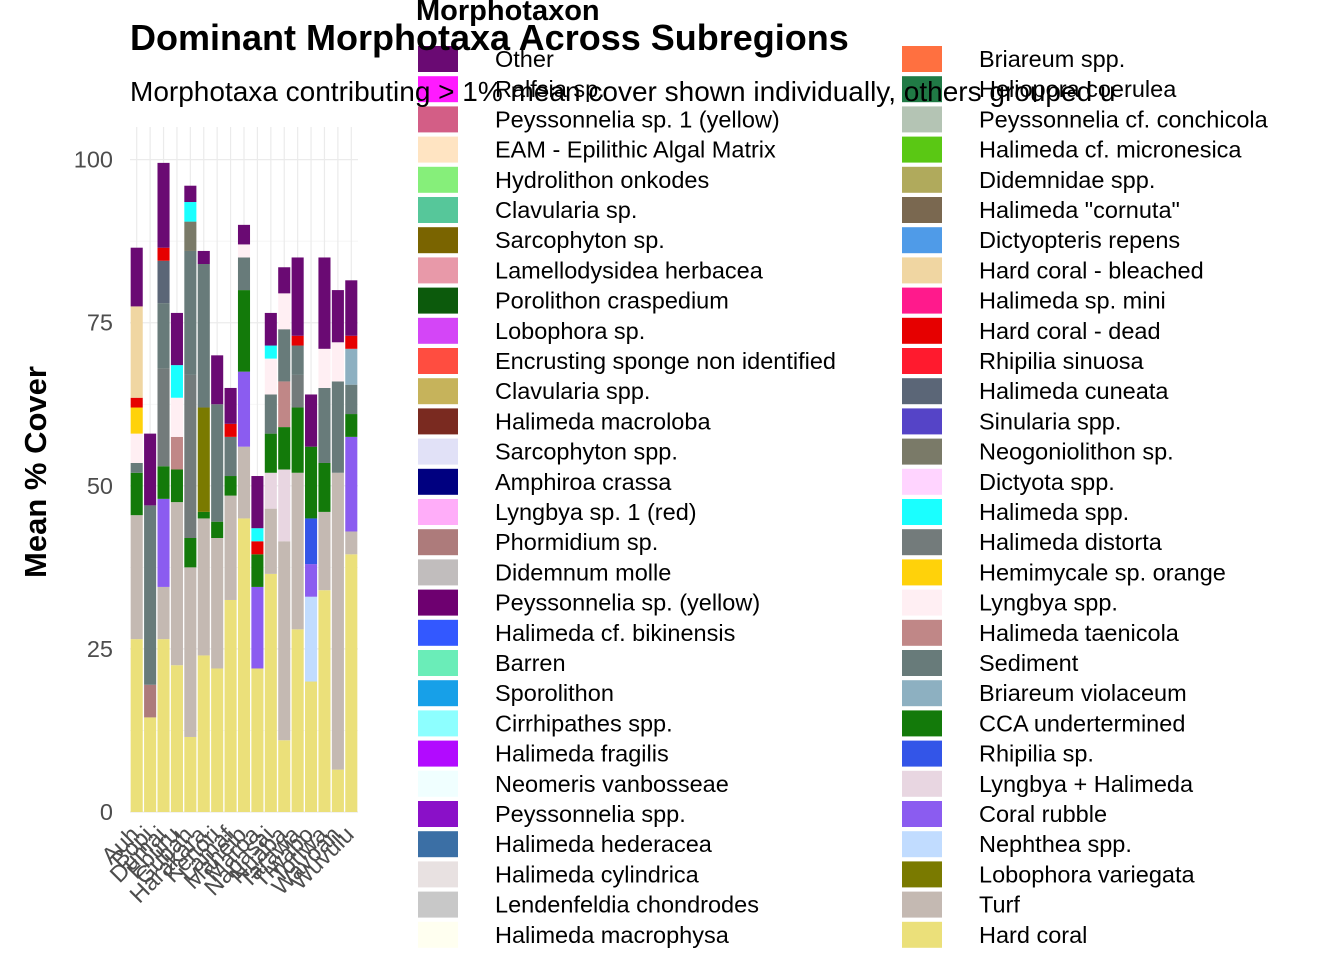 The height and width of the screenshot is (960, 1344). What do you see at coordinates (1072, 301) in the screenshot?
I see `legend-label: Halimeda sp. mini` at bounding box center [1072, 301].